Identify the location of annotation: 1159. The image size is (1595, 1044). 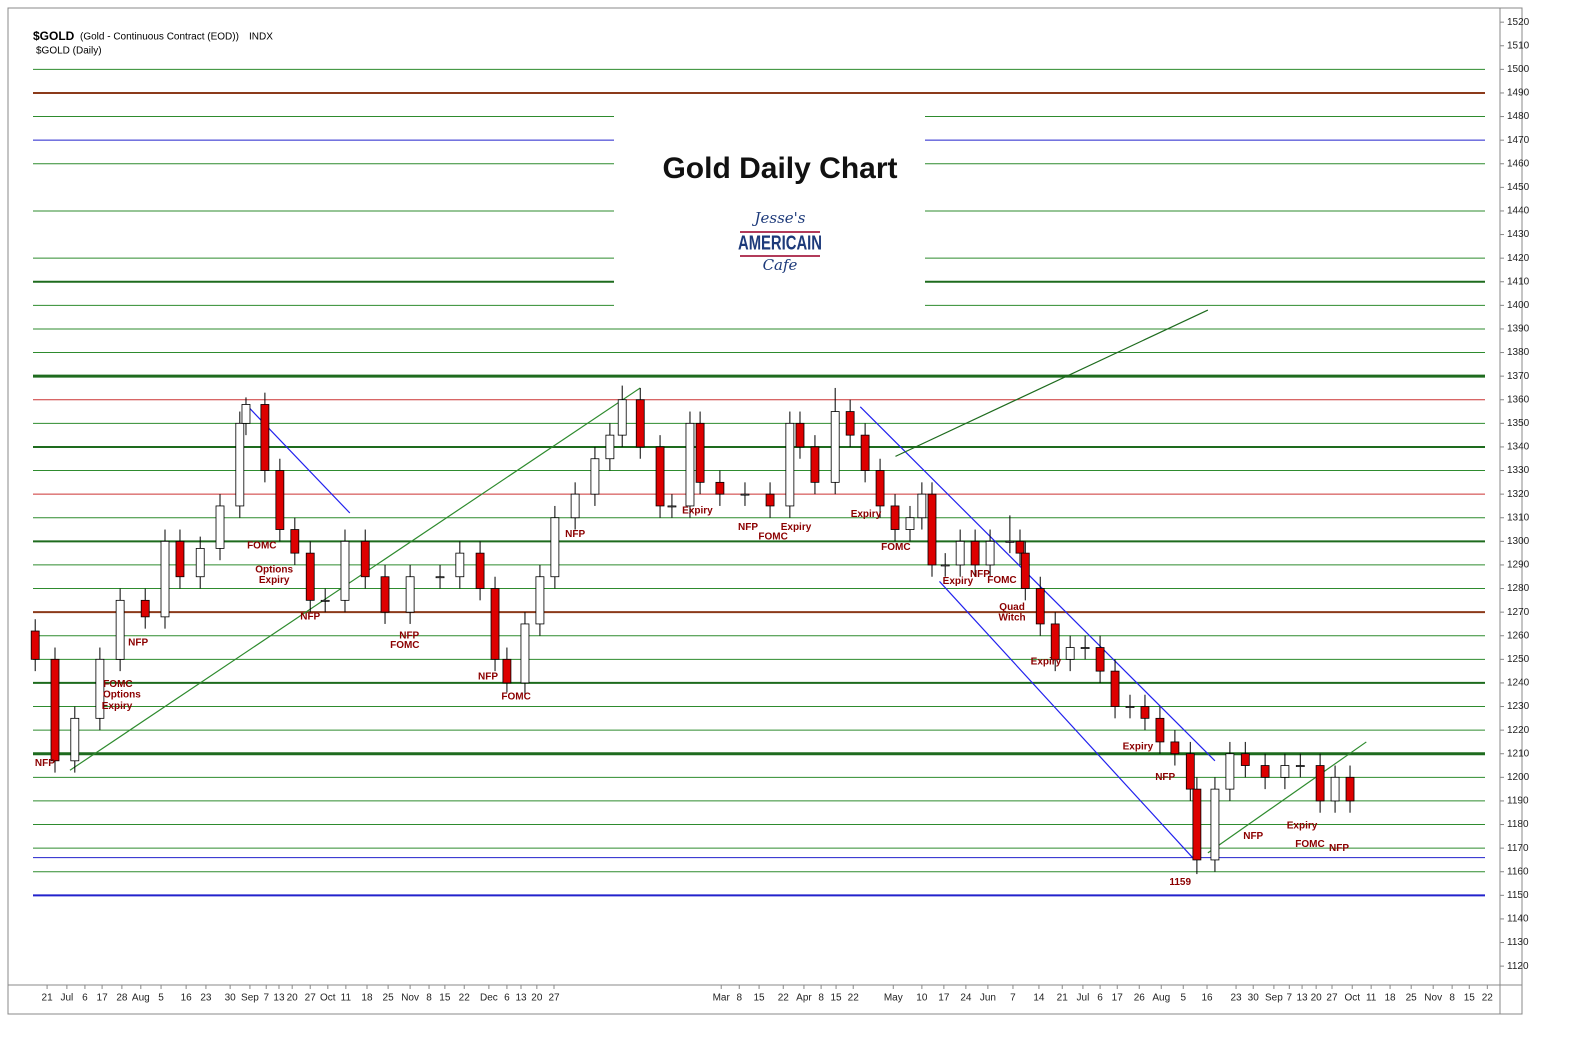
(1180, 882).